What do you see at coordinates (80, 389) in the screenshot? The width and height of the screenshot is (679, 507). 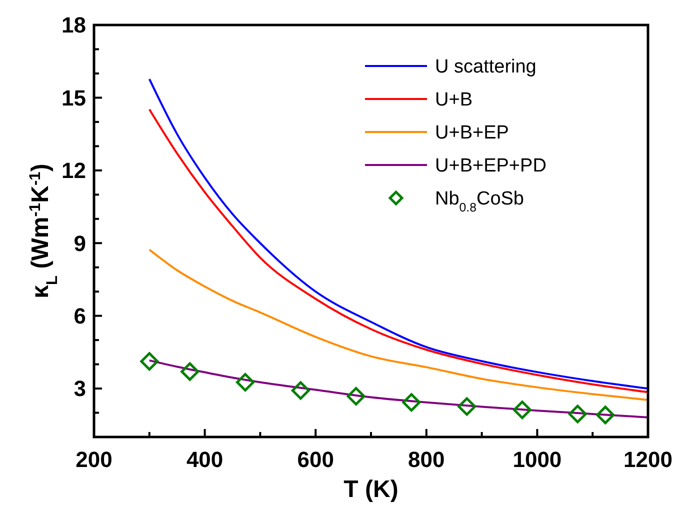 I see `y-tick-label: 3` at bounding box center [80, 389].